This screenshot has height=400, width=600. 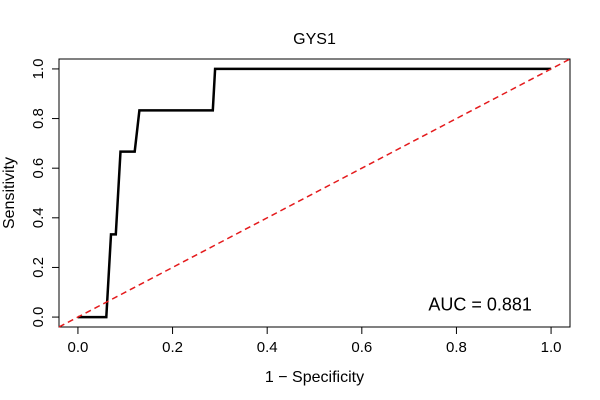 What do you see at coordinates (172, 347) in the screenshot?
I see `x-tick-label: 0.2` at bounding box center [172, 347].